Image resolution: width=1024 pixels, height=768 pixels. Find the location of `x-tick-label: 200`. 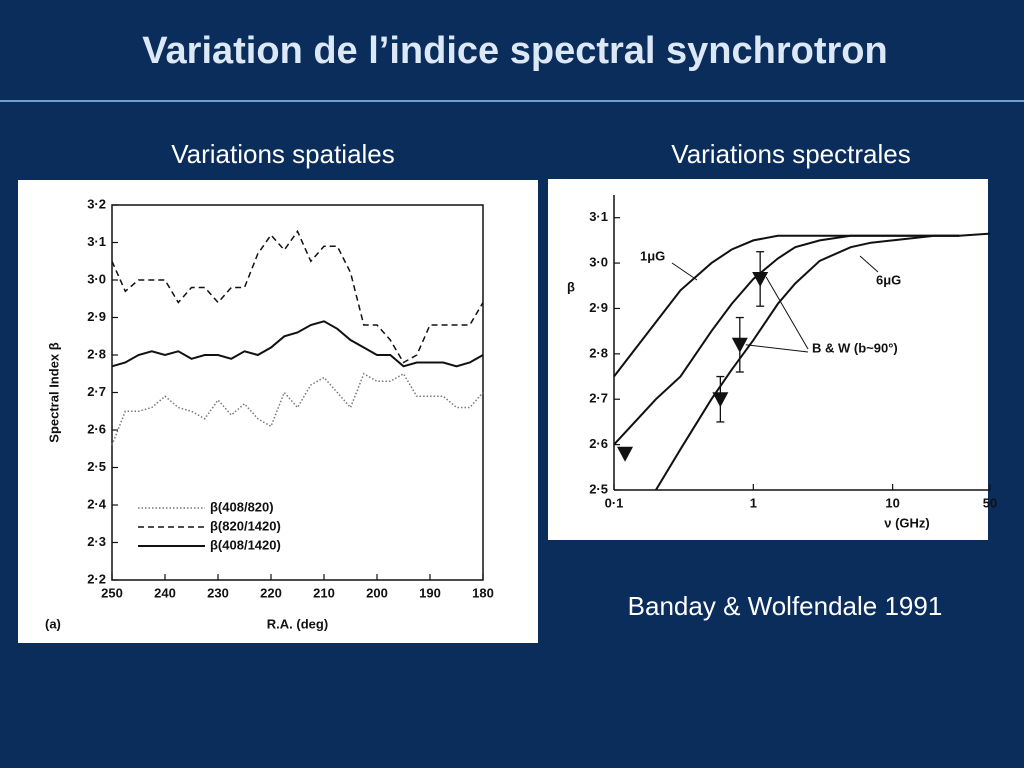

x-tick-label: 200 is located at coordinates (377, 592).